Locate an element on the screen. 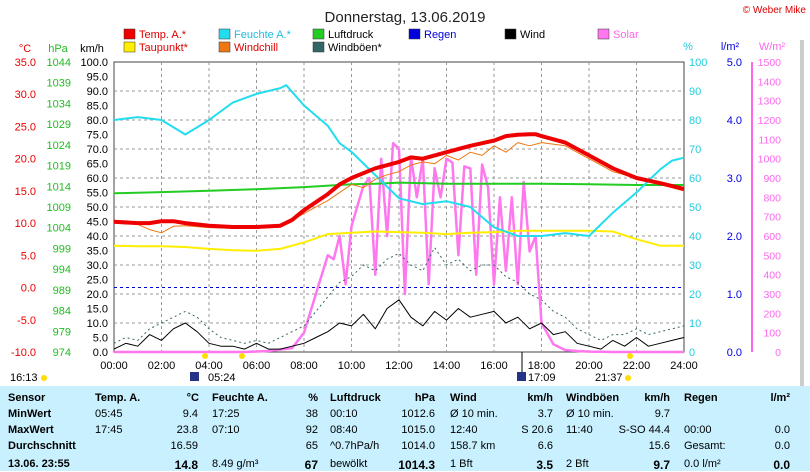 Image resolution: width=810 pixels, height=472 pixels. kmh-tick-label: 30.0 is located at coordinates (97, 266).